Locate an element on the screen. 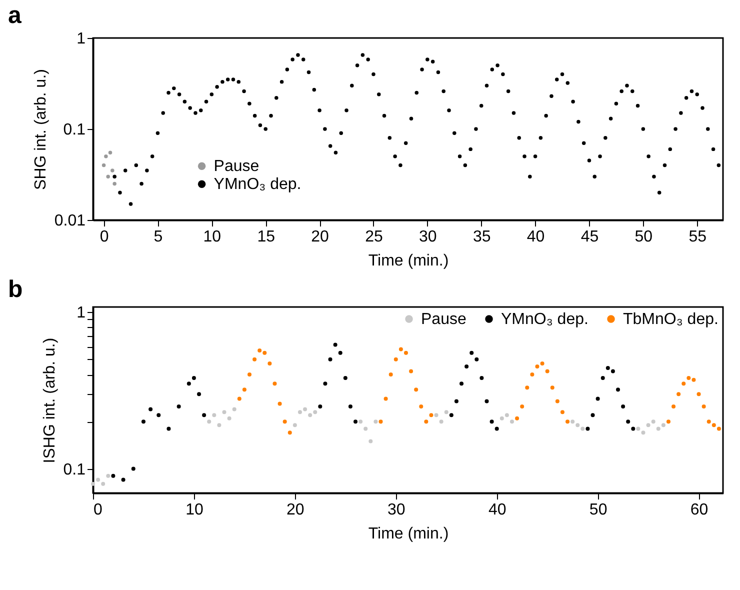  x-tick-label: 55 is located at coordinates (697, 237).